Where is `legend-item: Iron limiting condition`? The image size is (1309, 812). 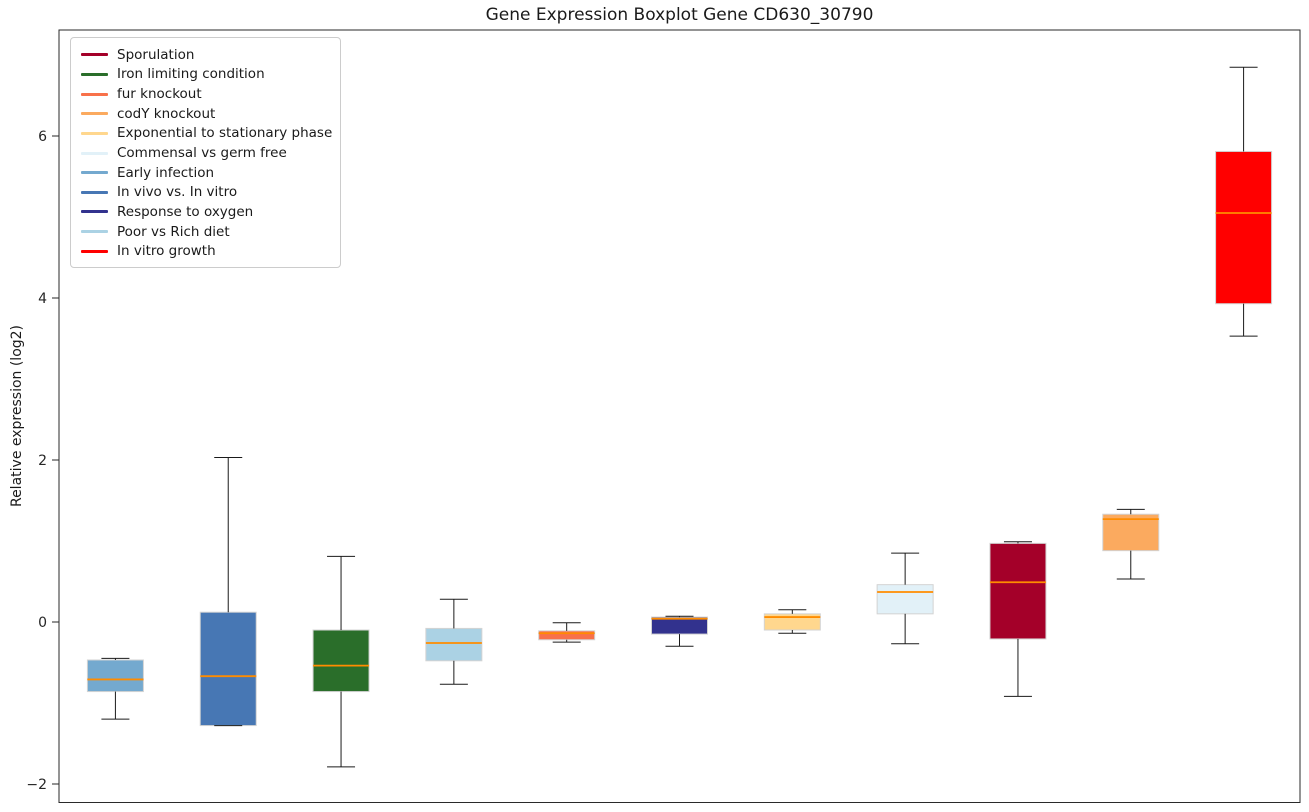
legend-item: Iron limiting condition is located at coordinates (205, 75).